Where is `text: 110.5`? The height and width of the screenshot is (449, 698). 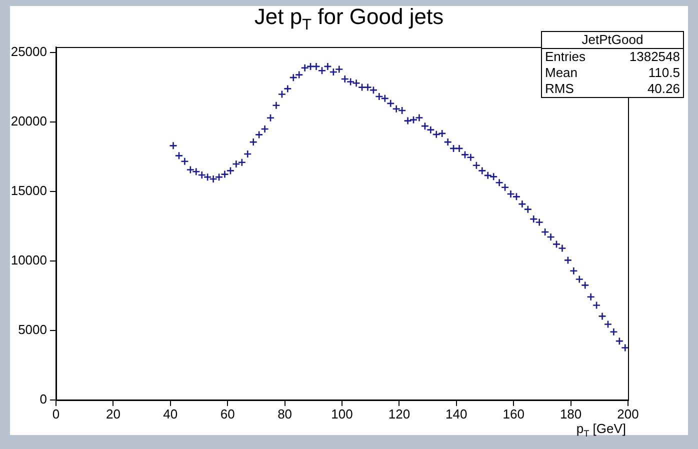
text: 110.5 is located at coordinates (664, 73).